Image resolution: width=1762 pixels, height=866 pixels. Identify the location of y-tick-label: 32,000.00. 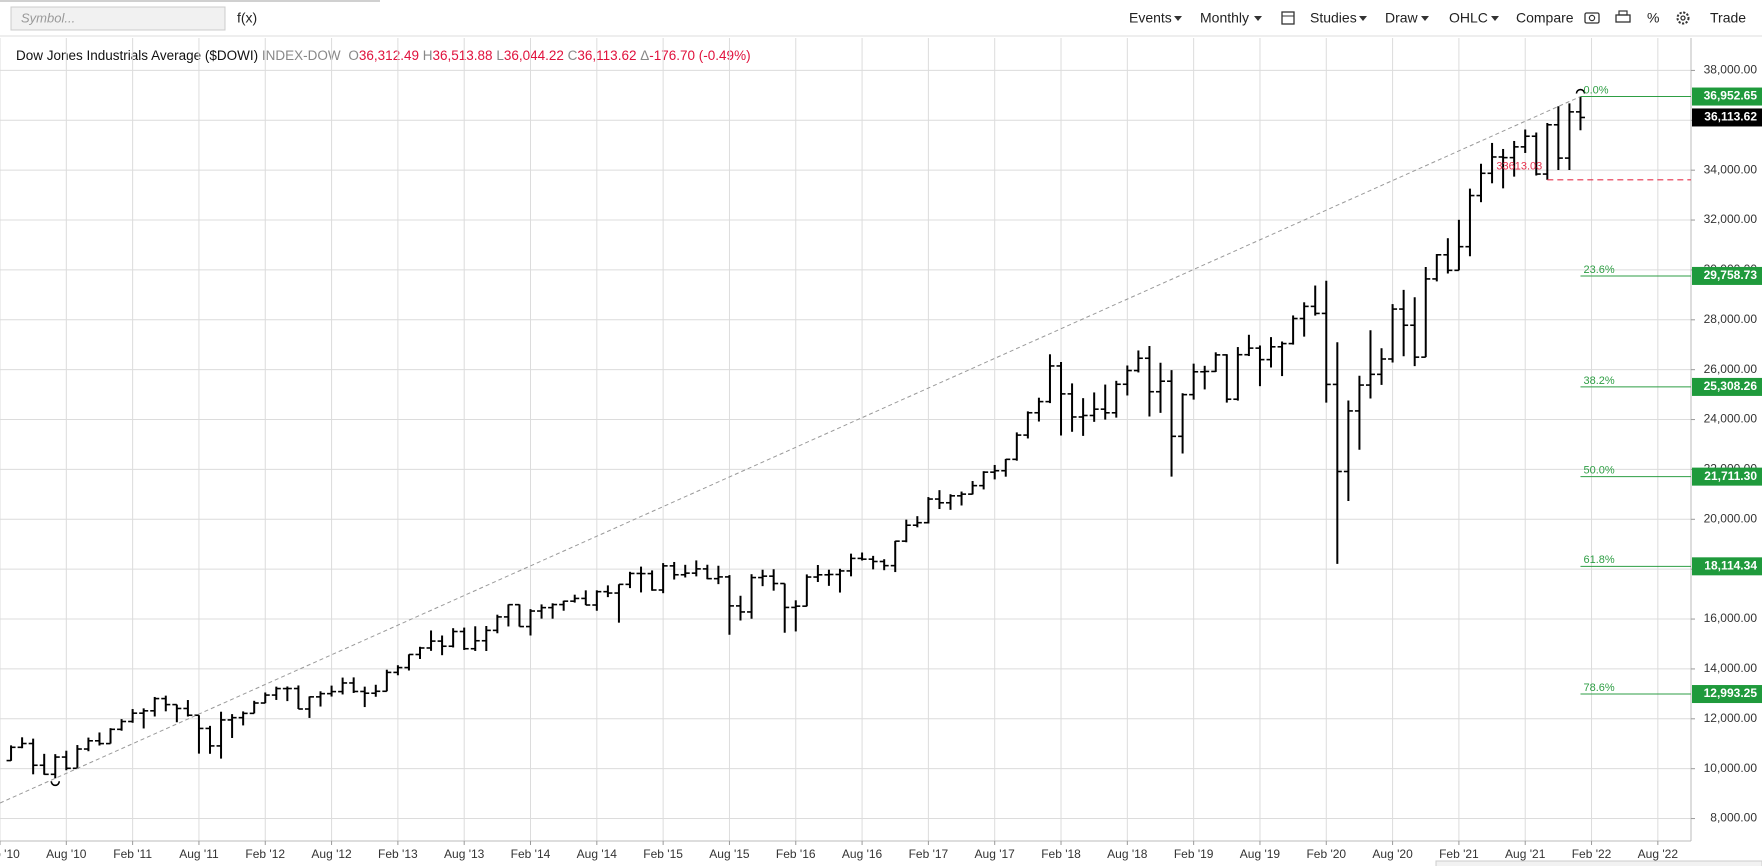
(1731, 219).